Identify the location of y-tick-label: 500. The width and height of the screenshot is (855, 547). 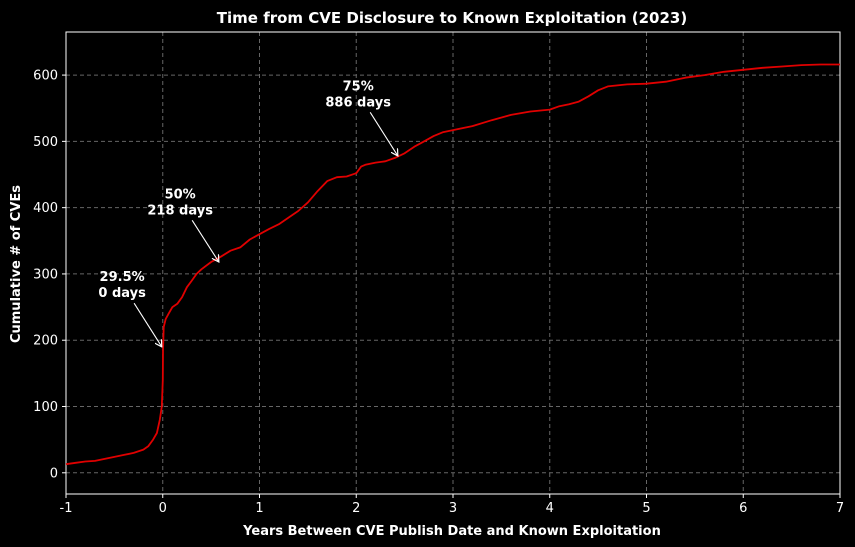
(45, 142).